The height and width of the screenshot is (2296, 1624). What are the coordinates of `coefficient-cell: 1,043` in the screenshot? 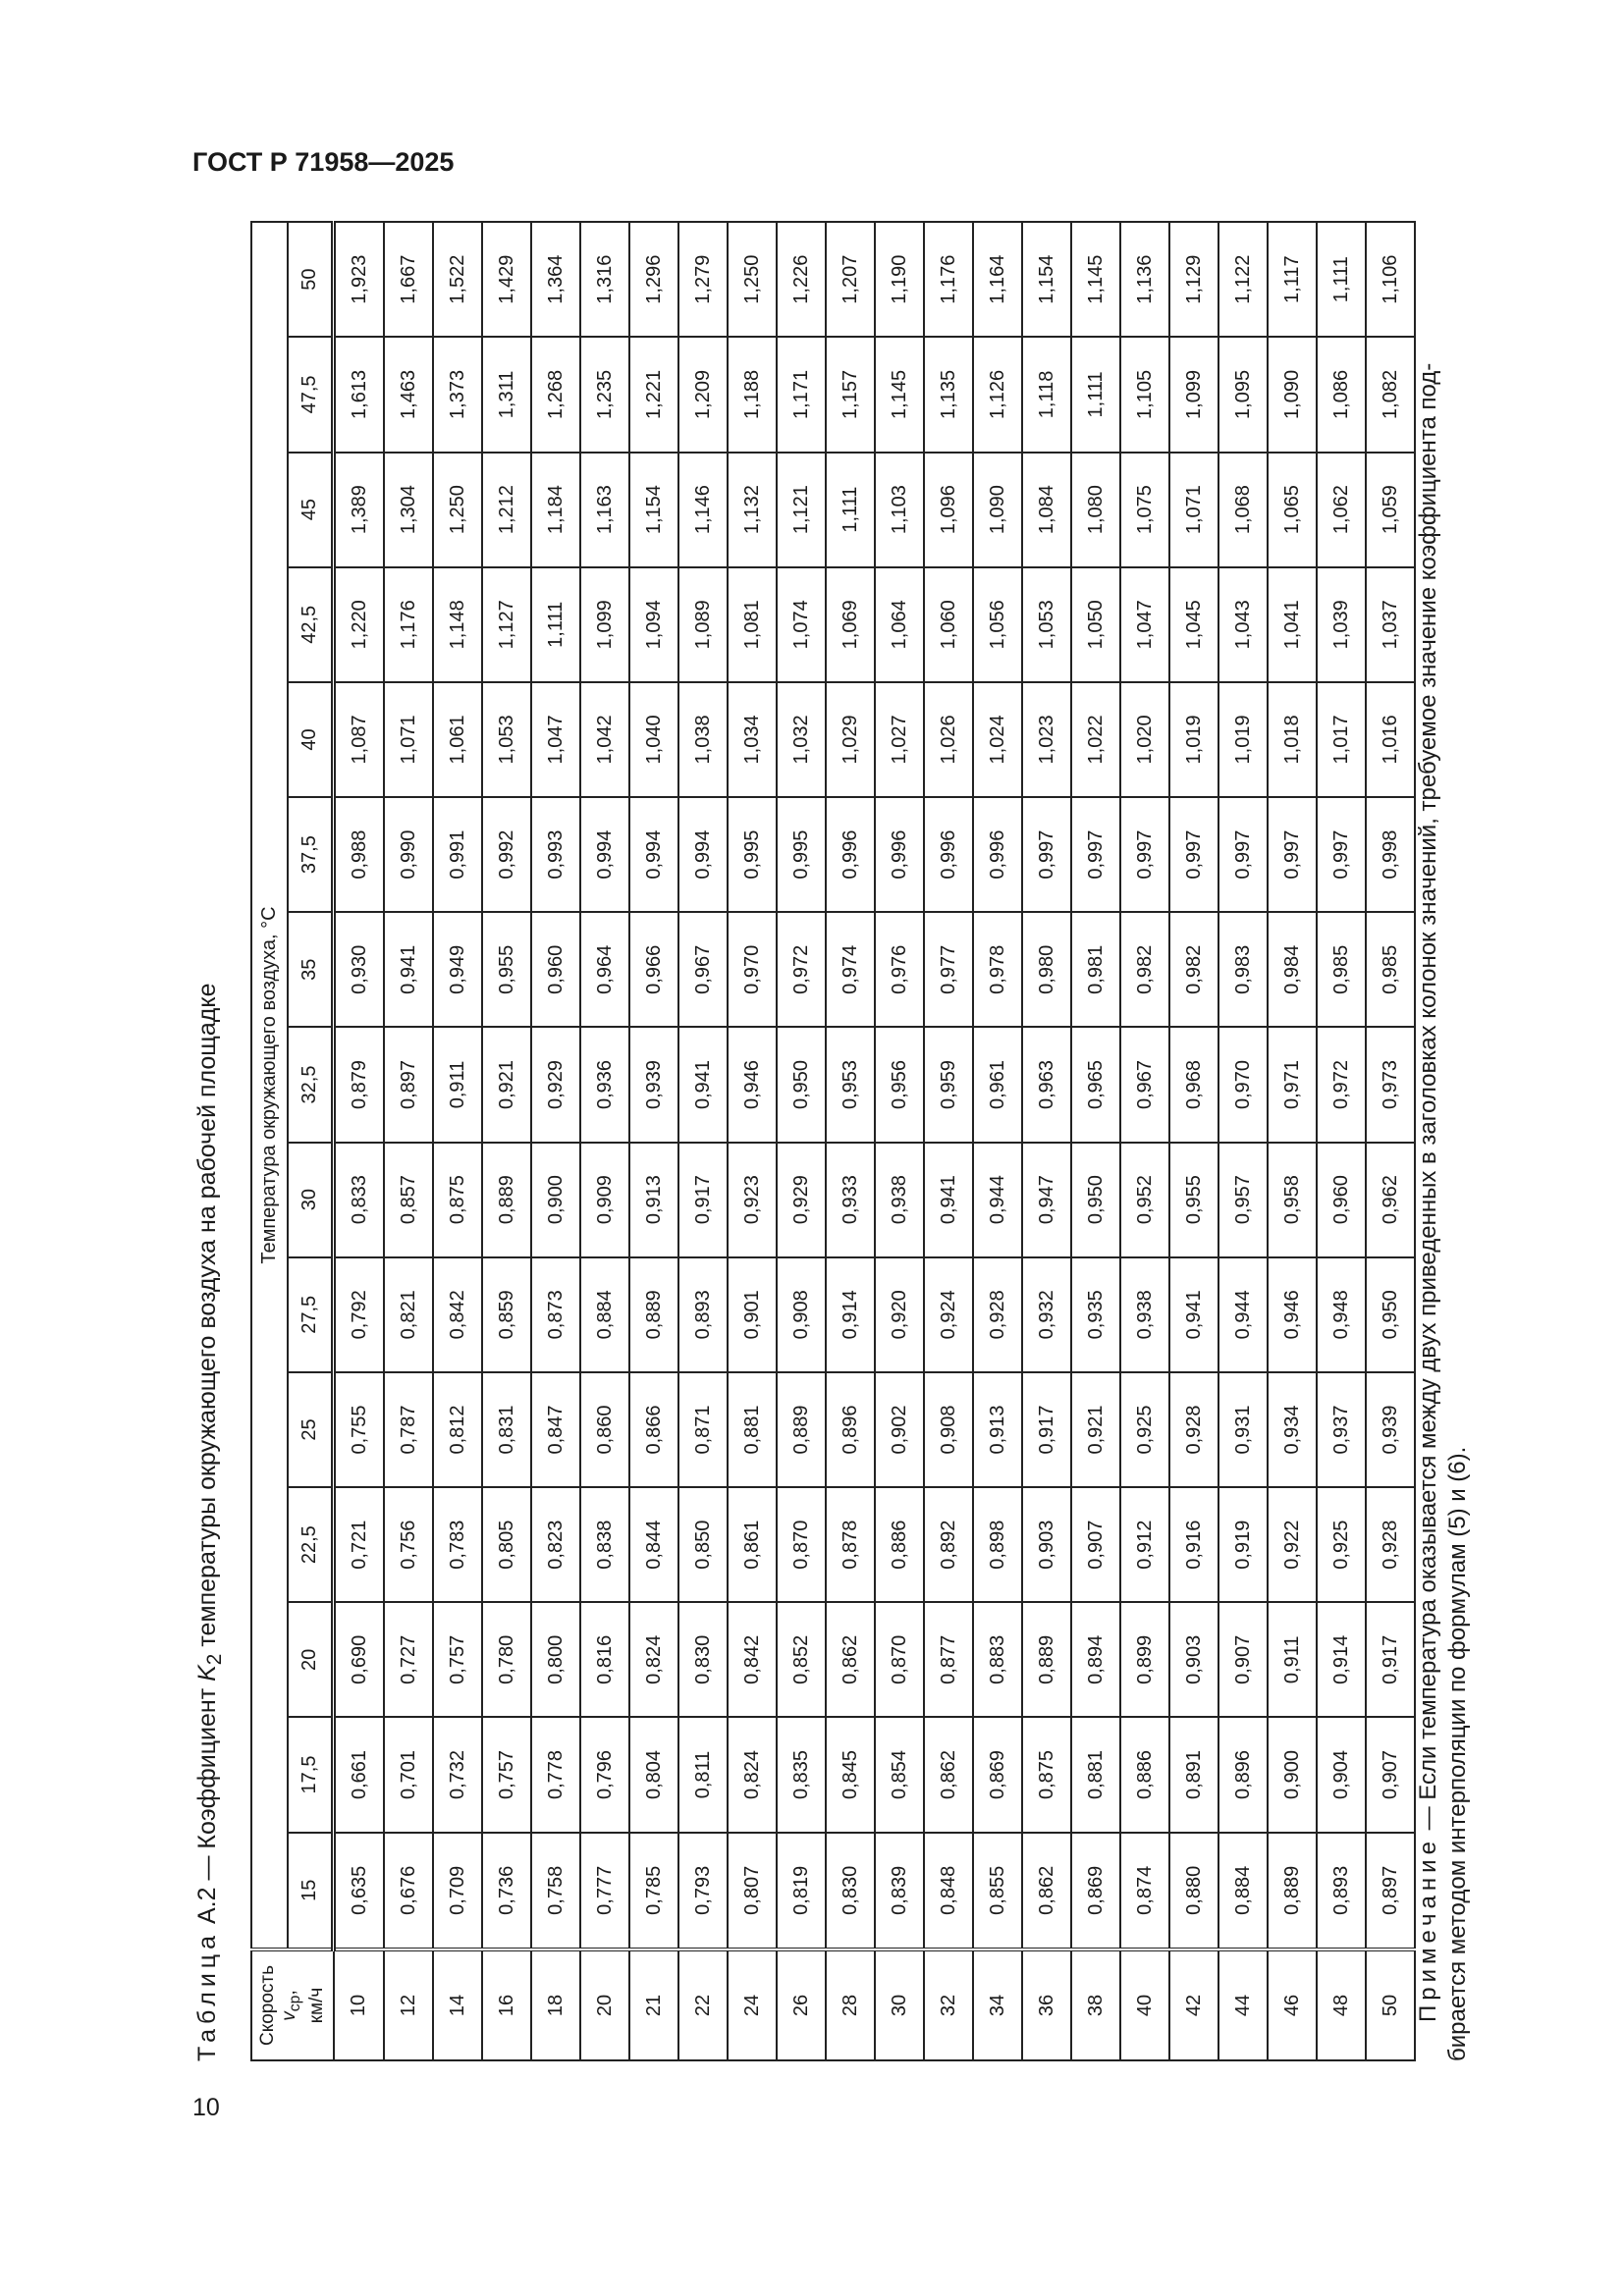 It's located at (1243, 624).